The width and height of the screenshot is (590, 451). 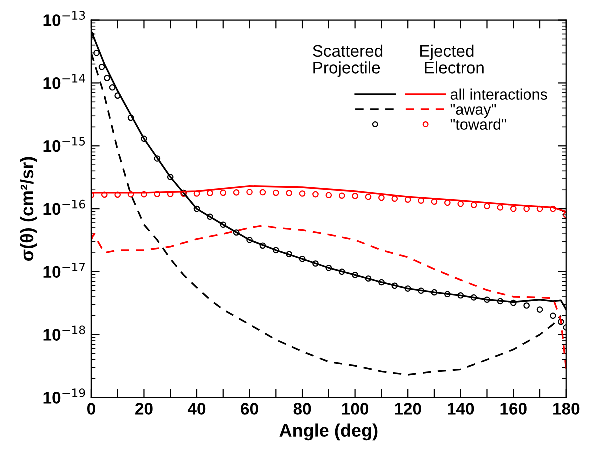 I want to click on legend-label: "away", so click(x=473, y=111).